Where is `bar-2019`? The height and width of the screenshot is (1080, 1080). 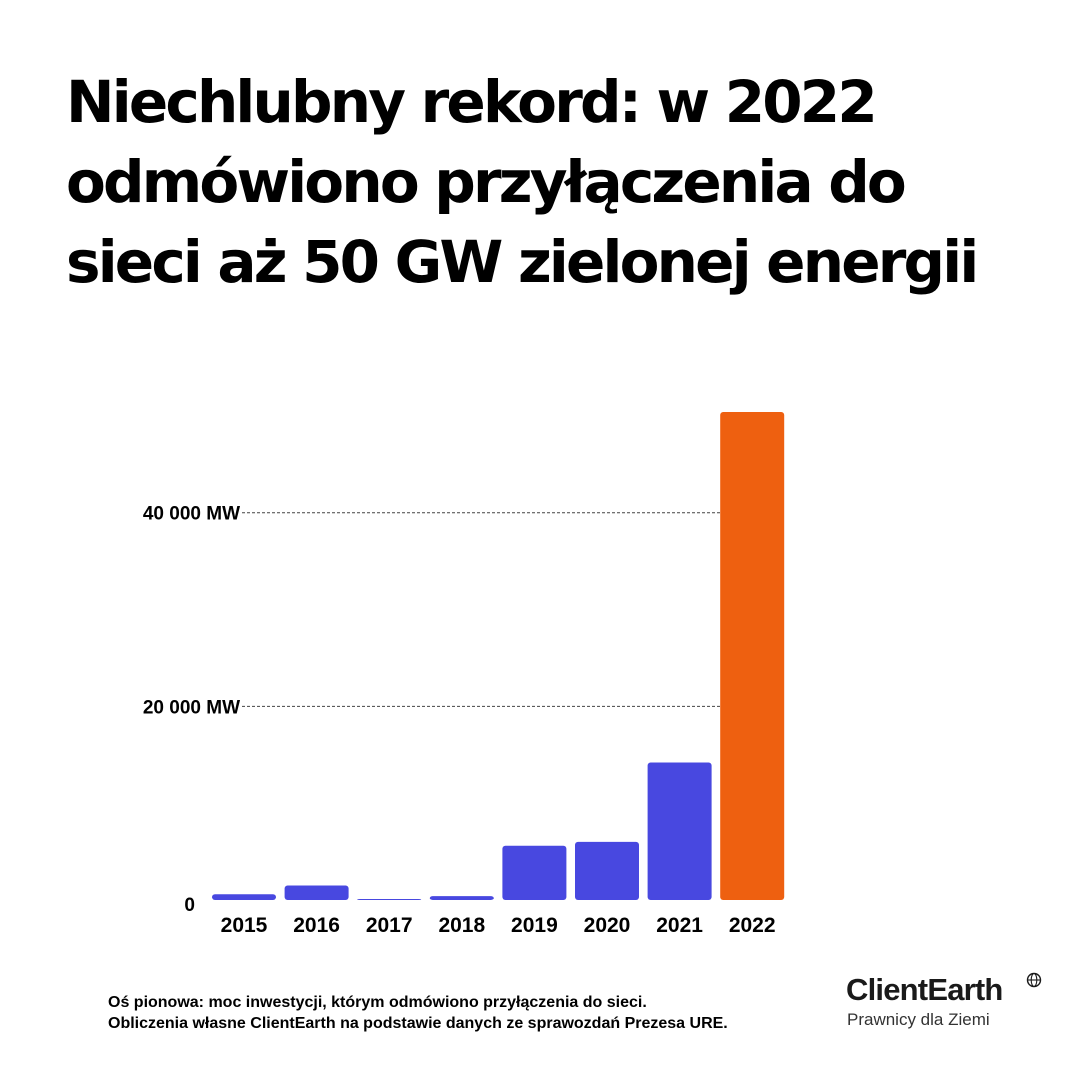
bar-2019 is located at coordinates (534, 872).